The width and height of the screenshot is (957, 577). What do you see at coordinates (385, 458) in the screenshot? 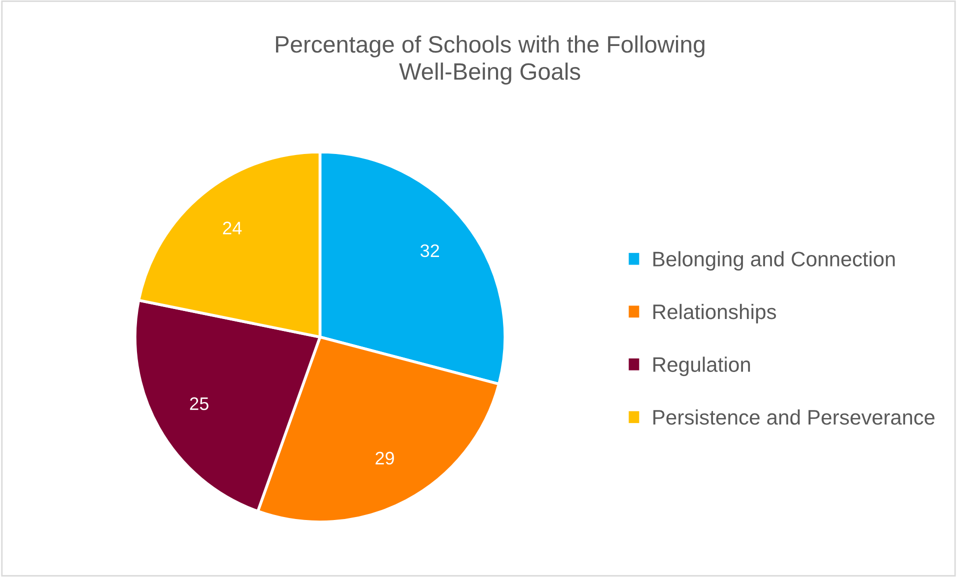
I see `data-label: 29` at bounding box center [385, 458].